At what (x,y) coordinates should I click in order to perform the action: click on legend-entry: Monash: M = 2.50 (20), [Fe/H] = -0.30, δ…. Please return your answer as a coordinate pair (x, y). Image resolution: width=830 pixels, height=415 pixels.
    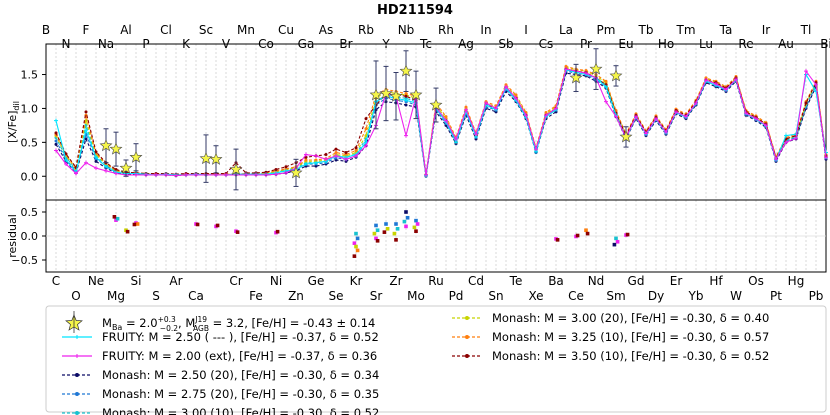
    Looking at the image, I should click on (220, 375).